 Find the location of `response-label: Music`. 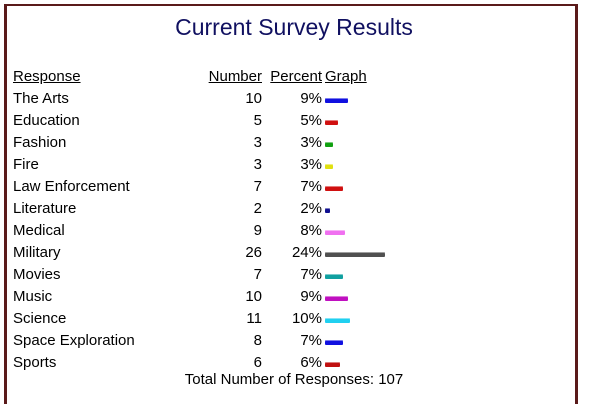

response-label: Music is located at coordinates (33, 296).